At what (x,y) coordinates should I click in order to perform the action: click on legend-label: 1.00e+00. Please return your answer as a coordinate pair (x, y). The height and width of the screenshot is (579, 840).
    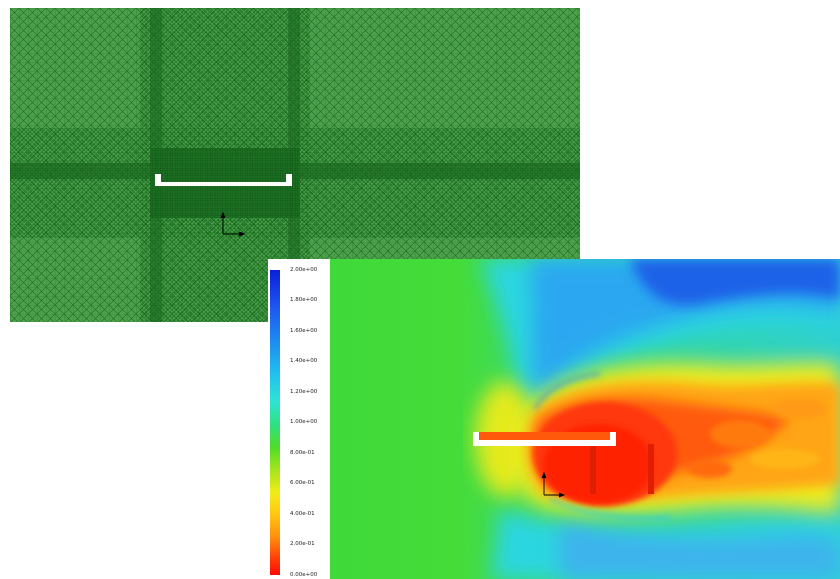
    Looking at the image, I should click on (304, 422).